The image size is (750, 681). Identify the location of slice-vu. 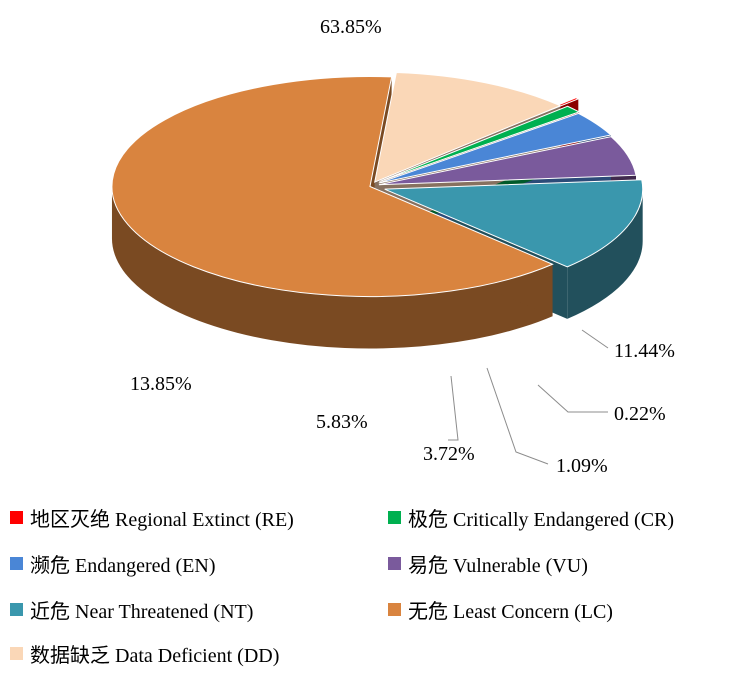
(507, 161).